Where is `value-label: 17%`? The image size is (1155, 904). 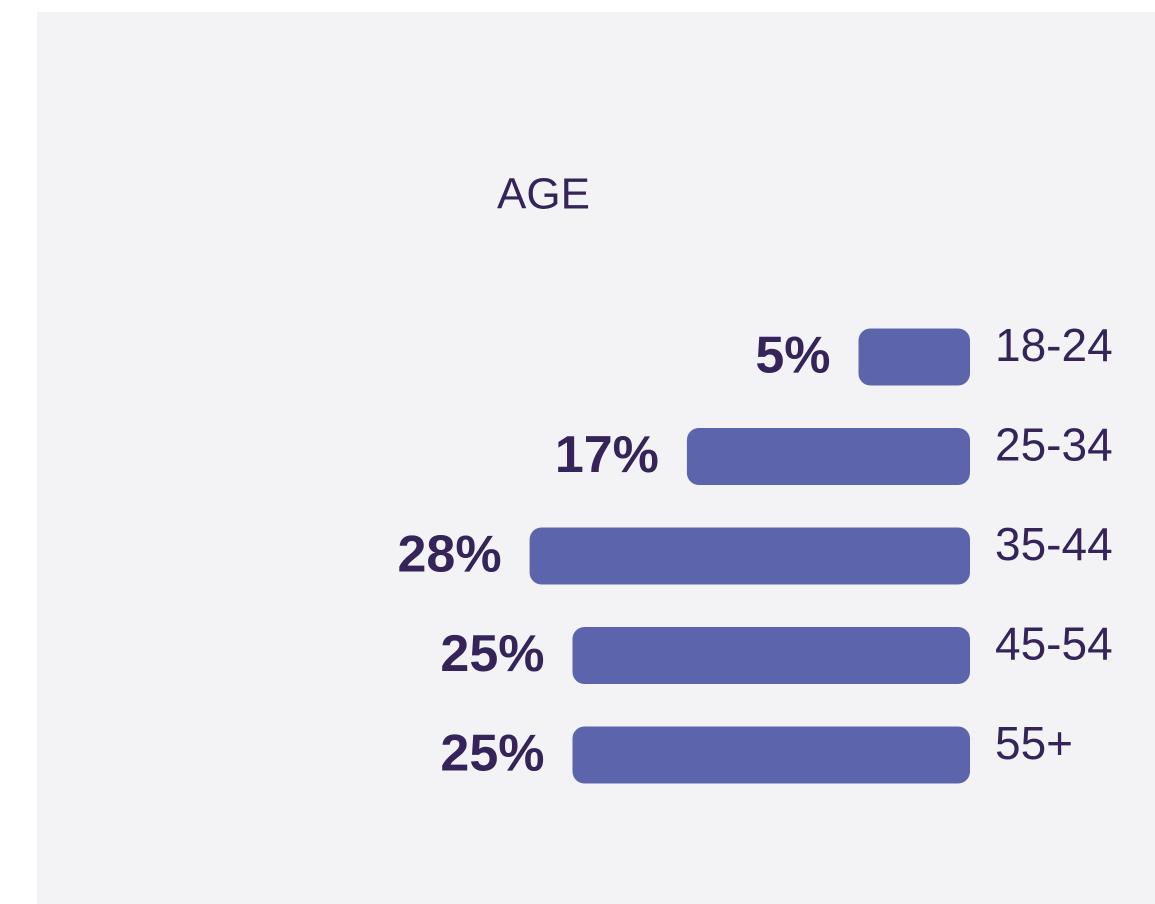
value-label: 17% is located at coordinates (607, 455).